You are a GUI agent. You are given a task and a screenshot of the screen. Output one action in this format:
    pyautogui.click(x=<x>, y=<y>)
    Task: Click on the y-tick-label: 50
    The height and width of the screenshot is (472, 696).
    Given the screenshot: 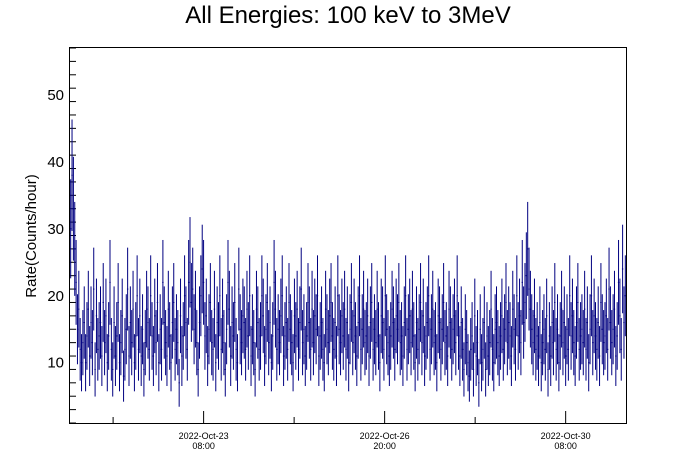 What is the action you would take?
    pyautogui.click(x=55, y=95)
    